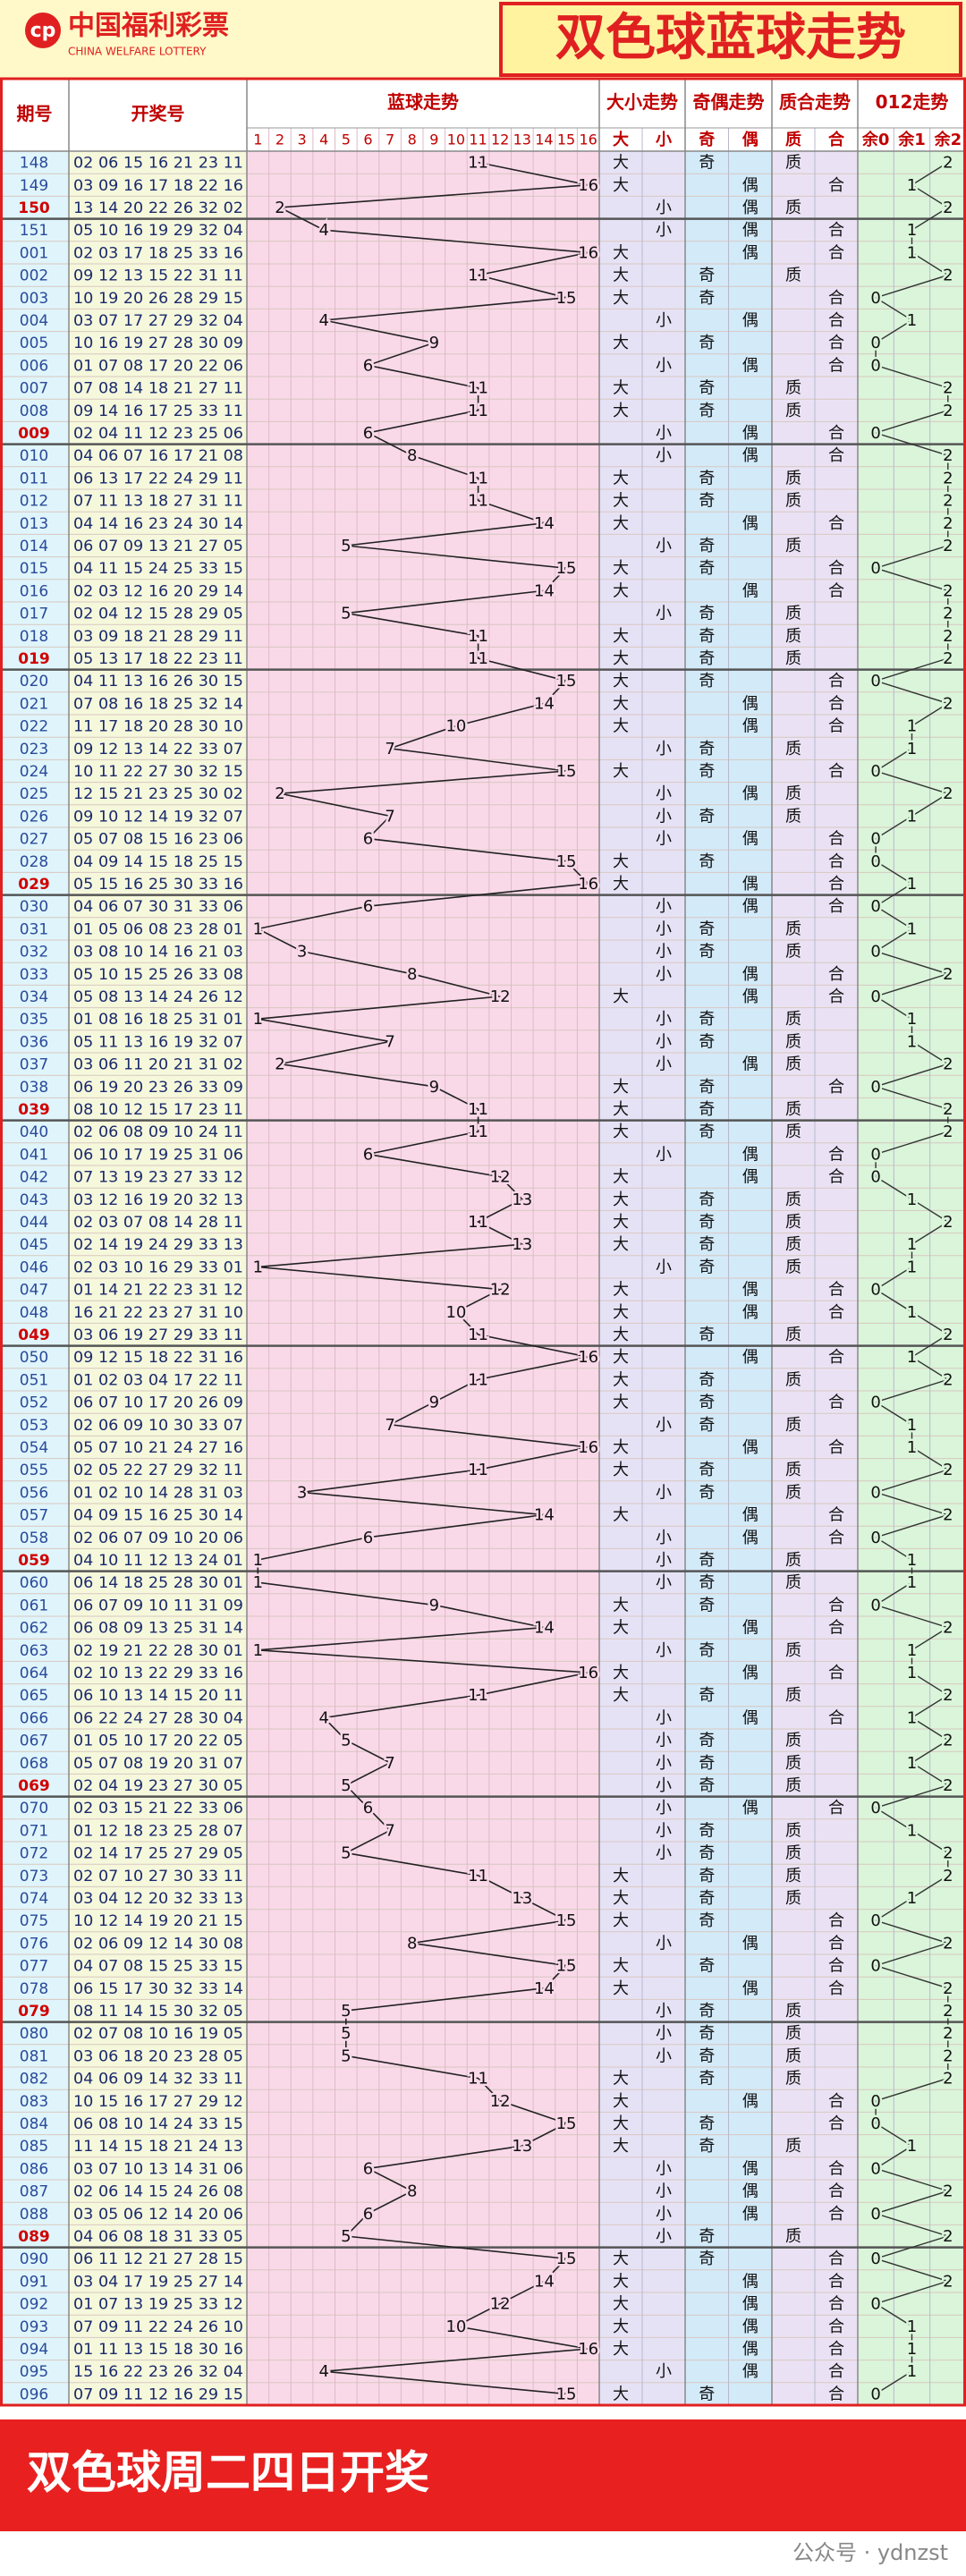  Describe the element at coordinates (34, 1854) in the screenshot. I see `period: 072` at that location.